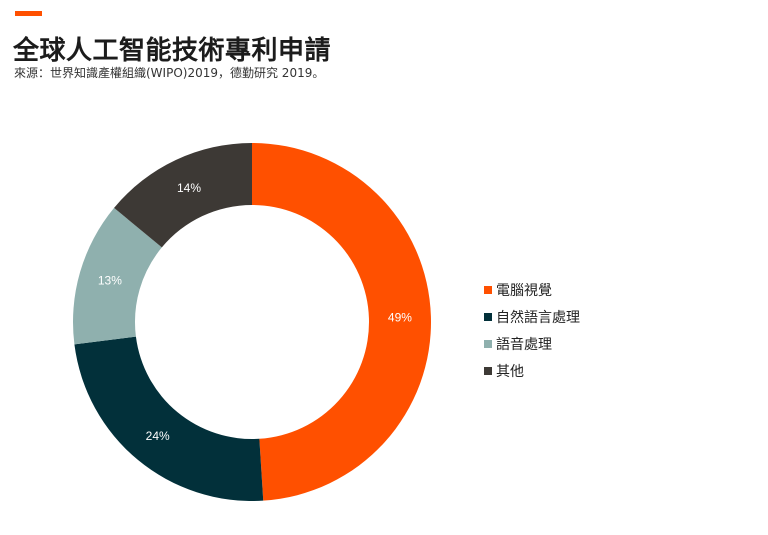 The height and width of the screenshot is (535, 768). Describe the element at coordinates (538, 317) in the screenshot. I see `legend-label-1: 自然語言處理` at that location.